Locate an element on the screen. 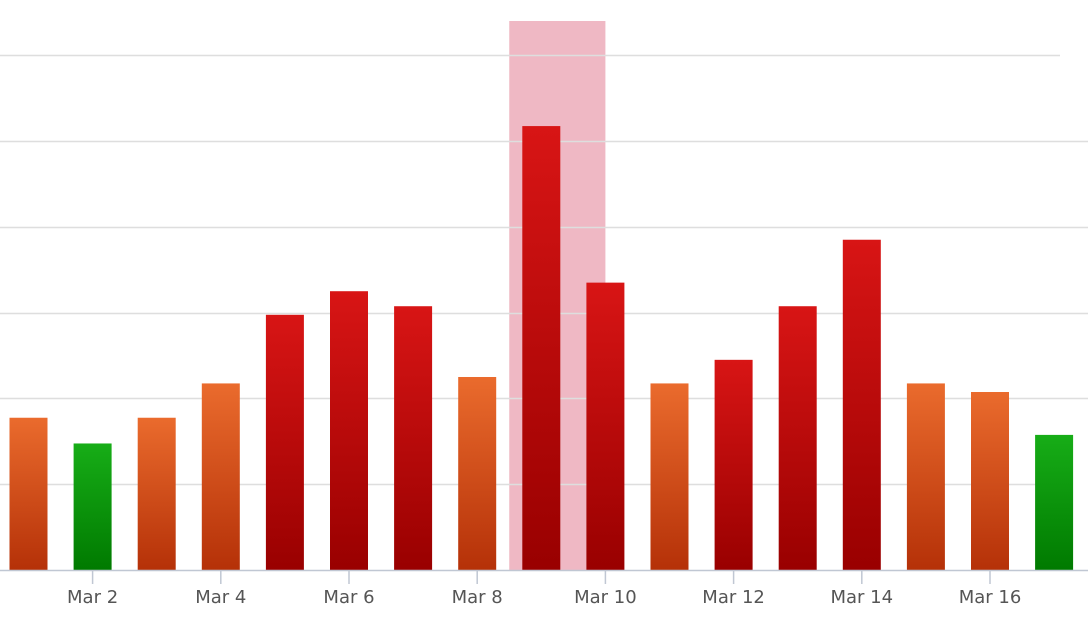 The height and width of the screenshot is (617, 1088). x-tick-label: Mar 8 is located at coordinates (477, 597).